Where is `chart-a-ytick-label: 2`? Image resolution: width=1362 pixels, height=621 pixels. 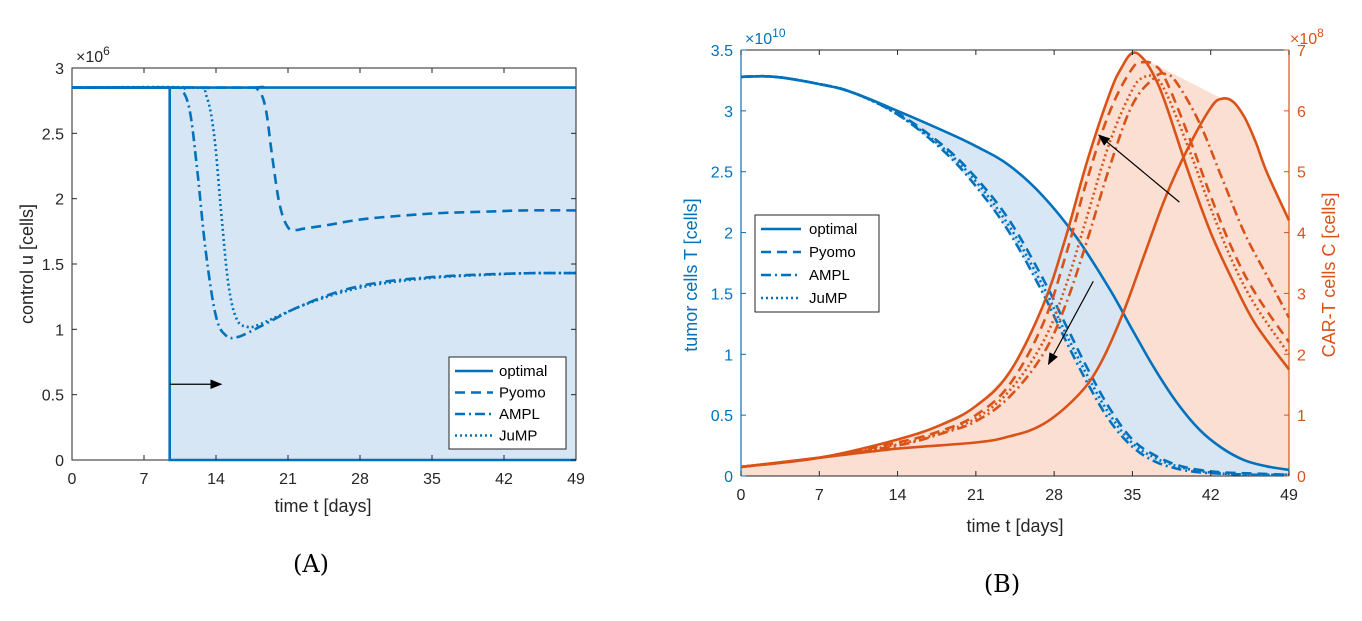
chart-a-ytick-label: 2 is located at coordinates (59, 200).